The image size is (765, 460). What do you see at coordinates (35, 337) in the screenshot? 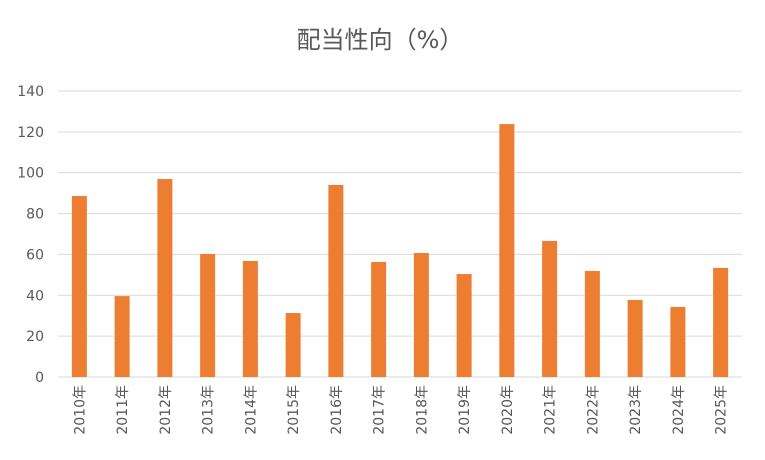
I see `y-tick-label: 20` at bounding box center [35, 337].